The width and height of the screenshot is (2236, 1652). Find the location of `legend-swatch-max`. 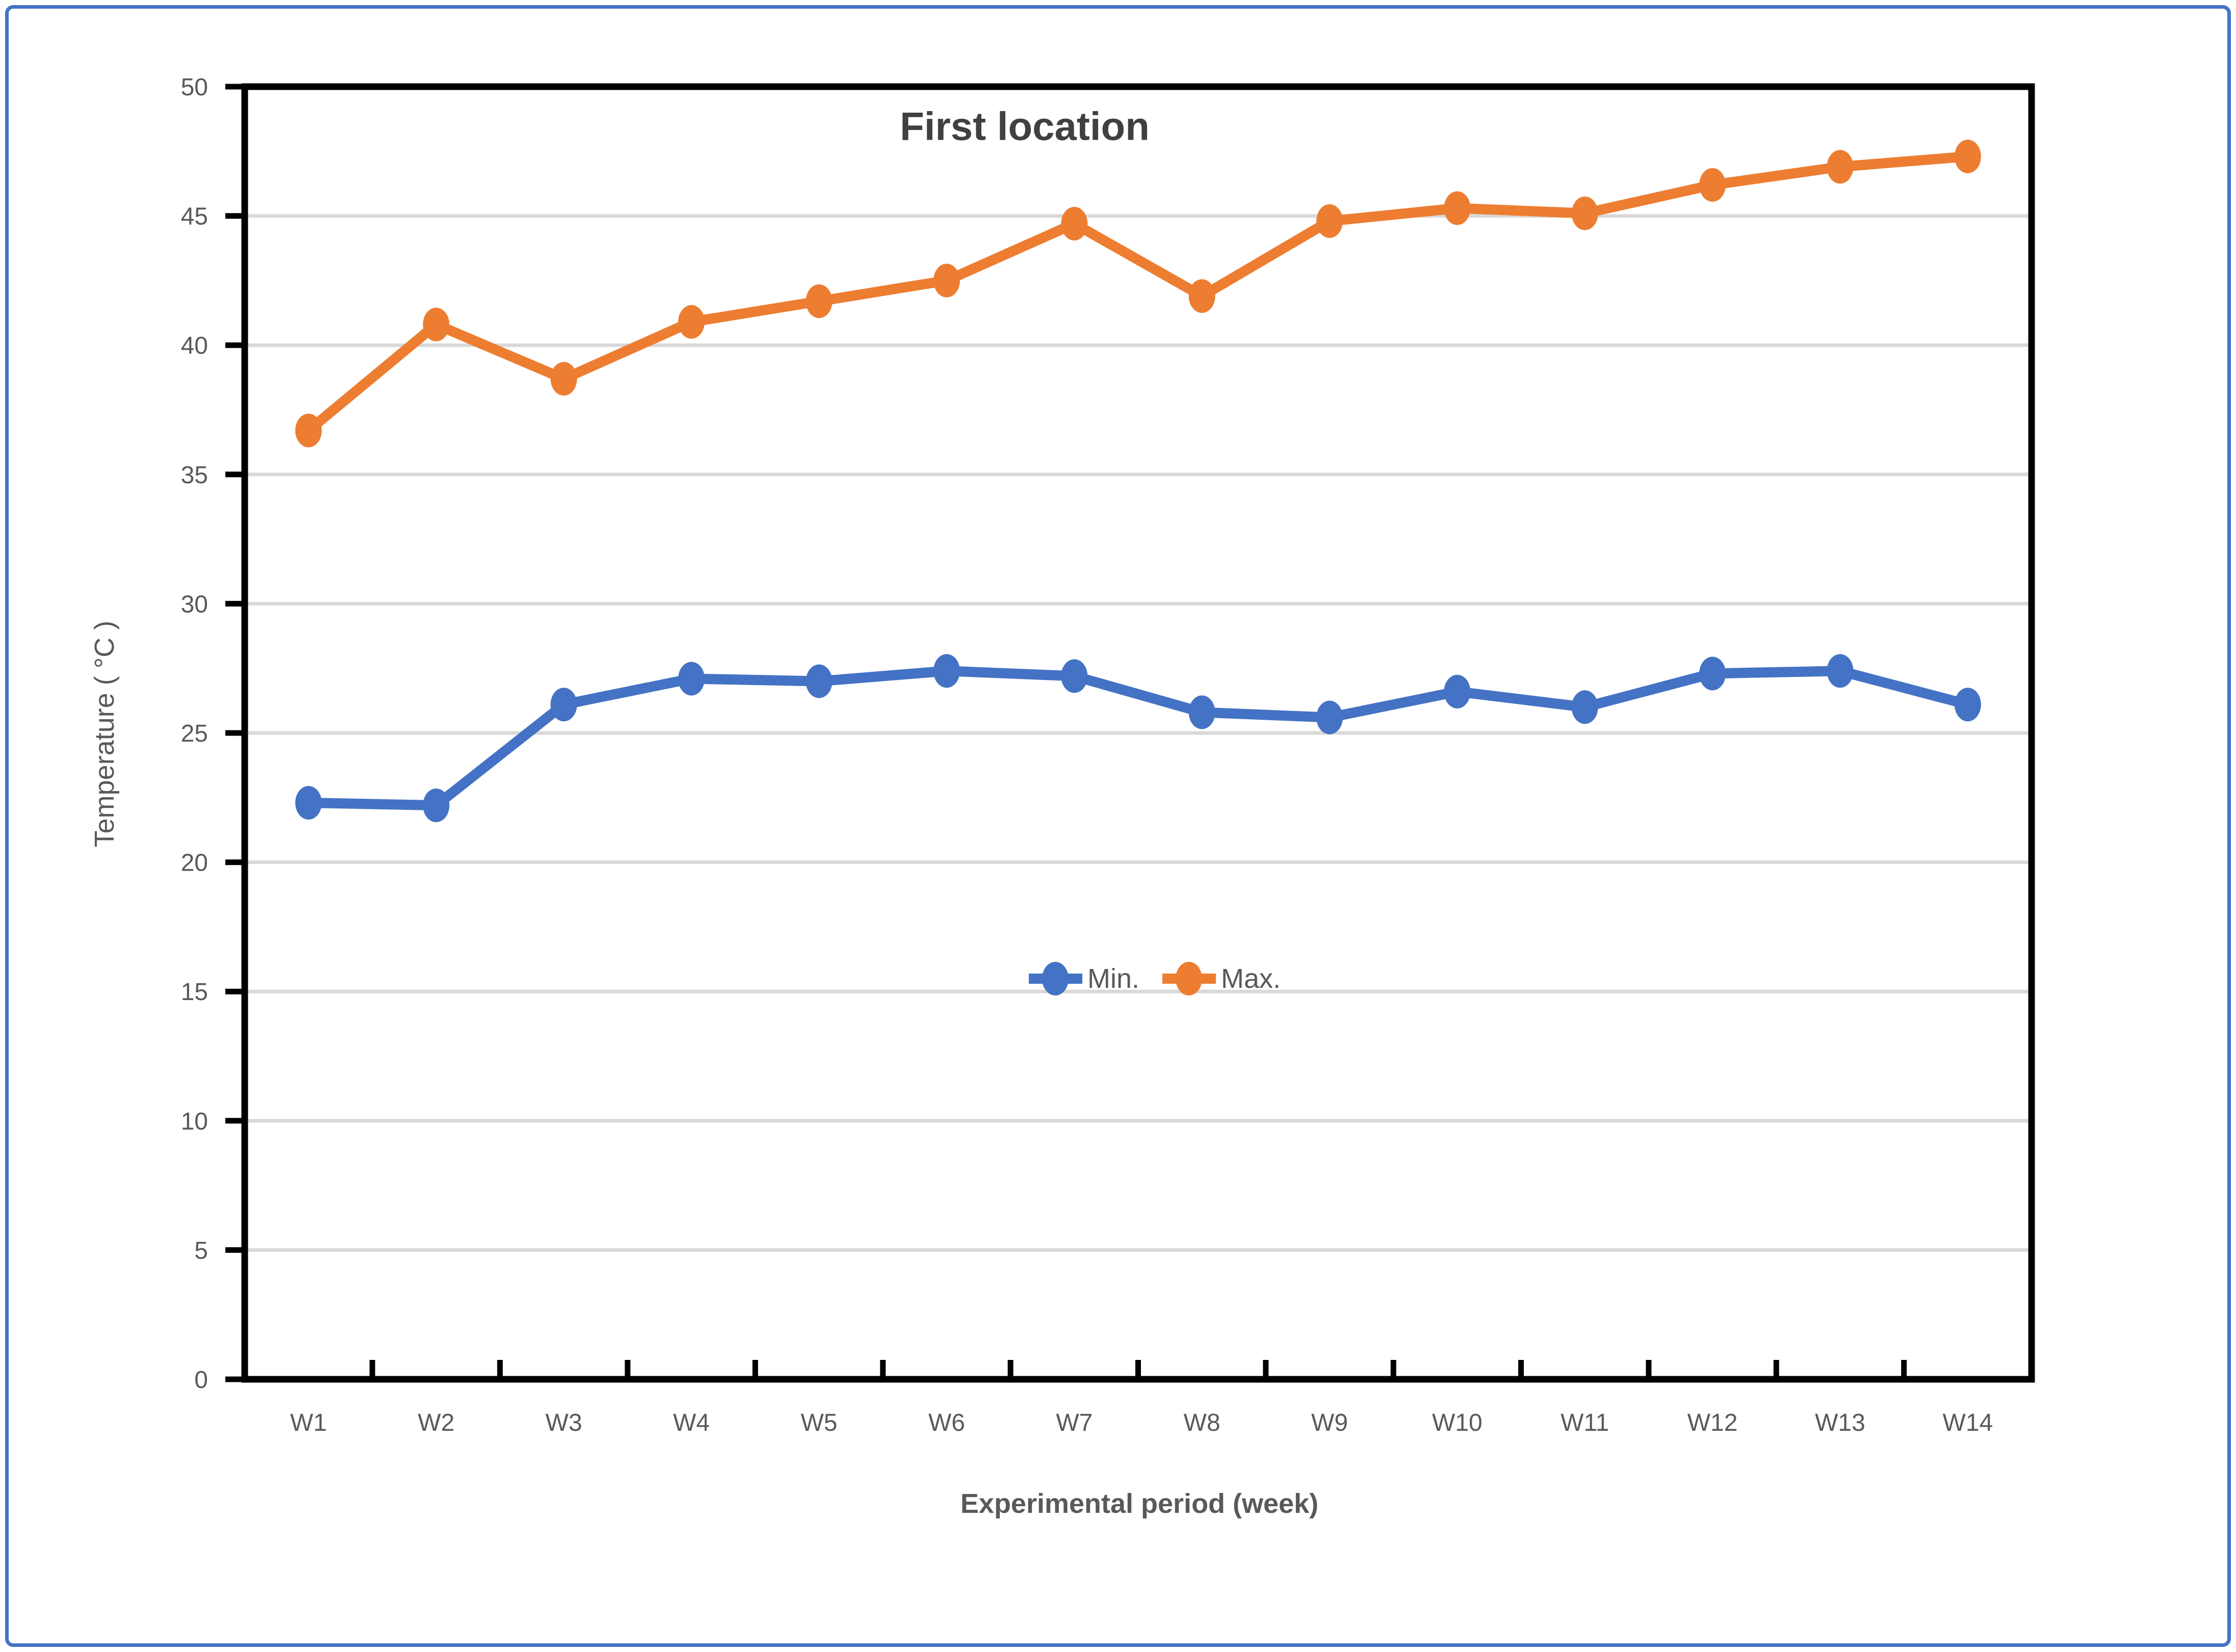

legend-swatch-max is located at coordinates (1189, 978).